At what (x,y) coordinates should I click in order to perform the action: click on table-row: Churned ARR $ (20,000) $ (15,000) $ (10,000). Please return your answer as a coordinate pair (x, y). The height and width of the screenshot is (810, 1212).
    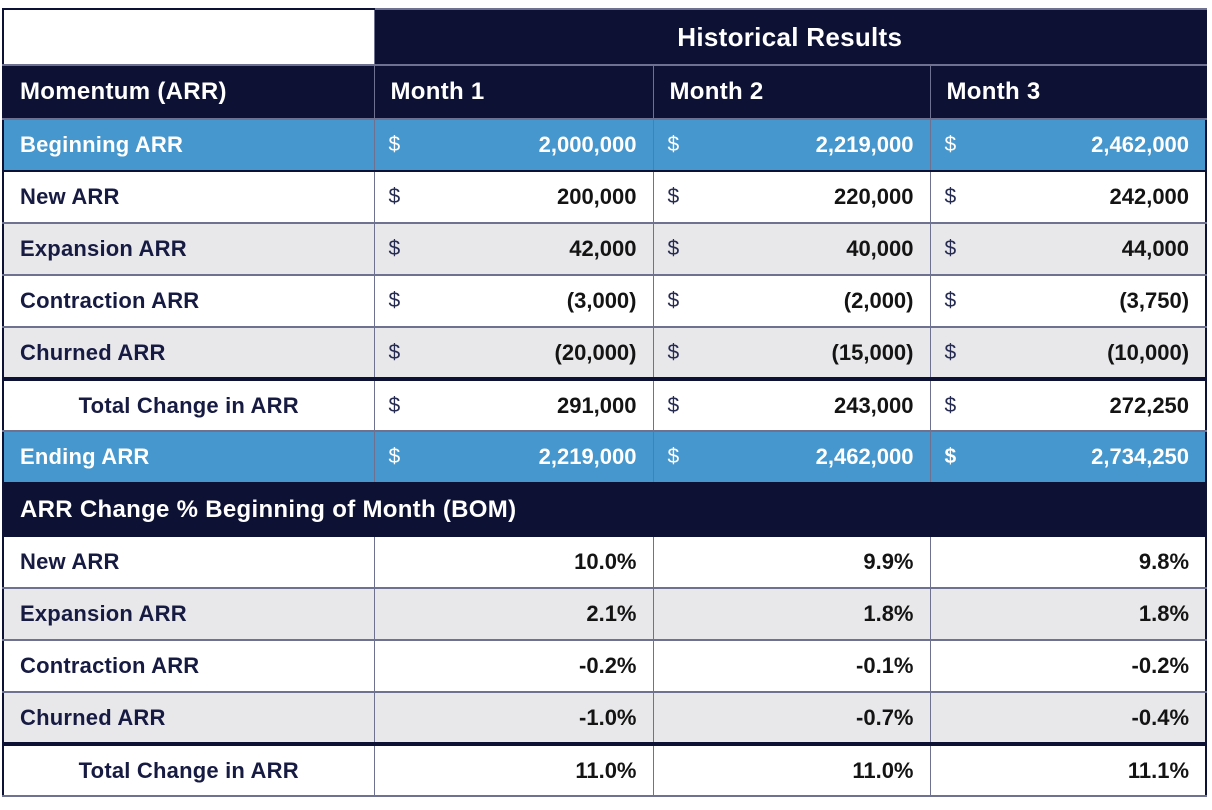
    Looking at the image, I should click on (604, 353).